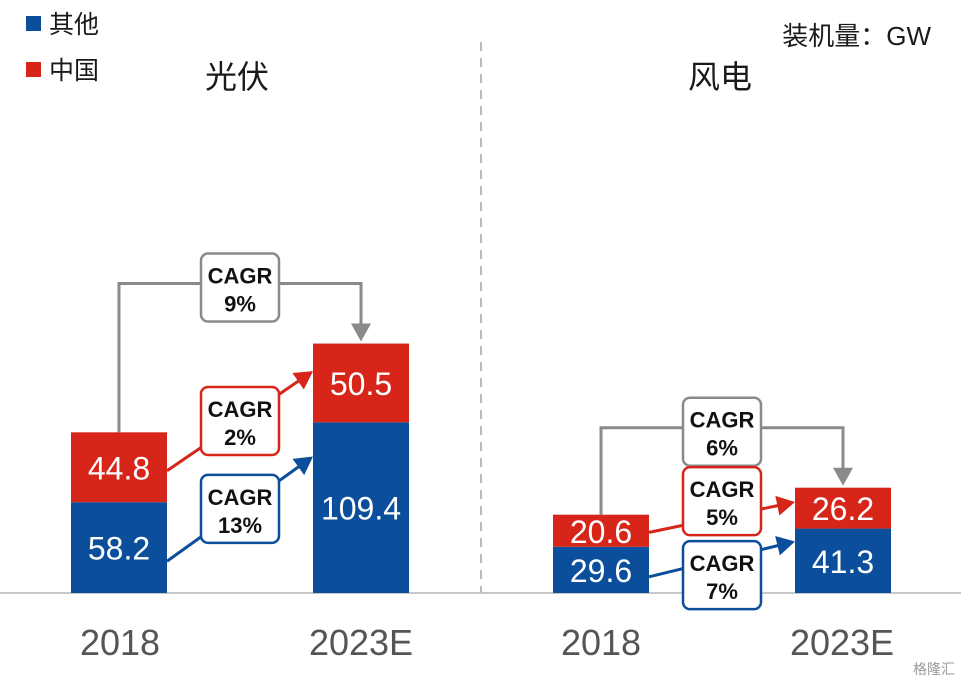 The height and width of the screenshot is (683, 961). Describe the element at coordinates (722, 420) in the screenshot. I see `cagr-total-wind-label: CAGR` at that location.